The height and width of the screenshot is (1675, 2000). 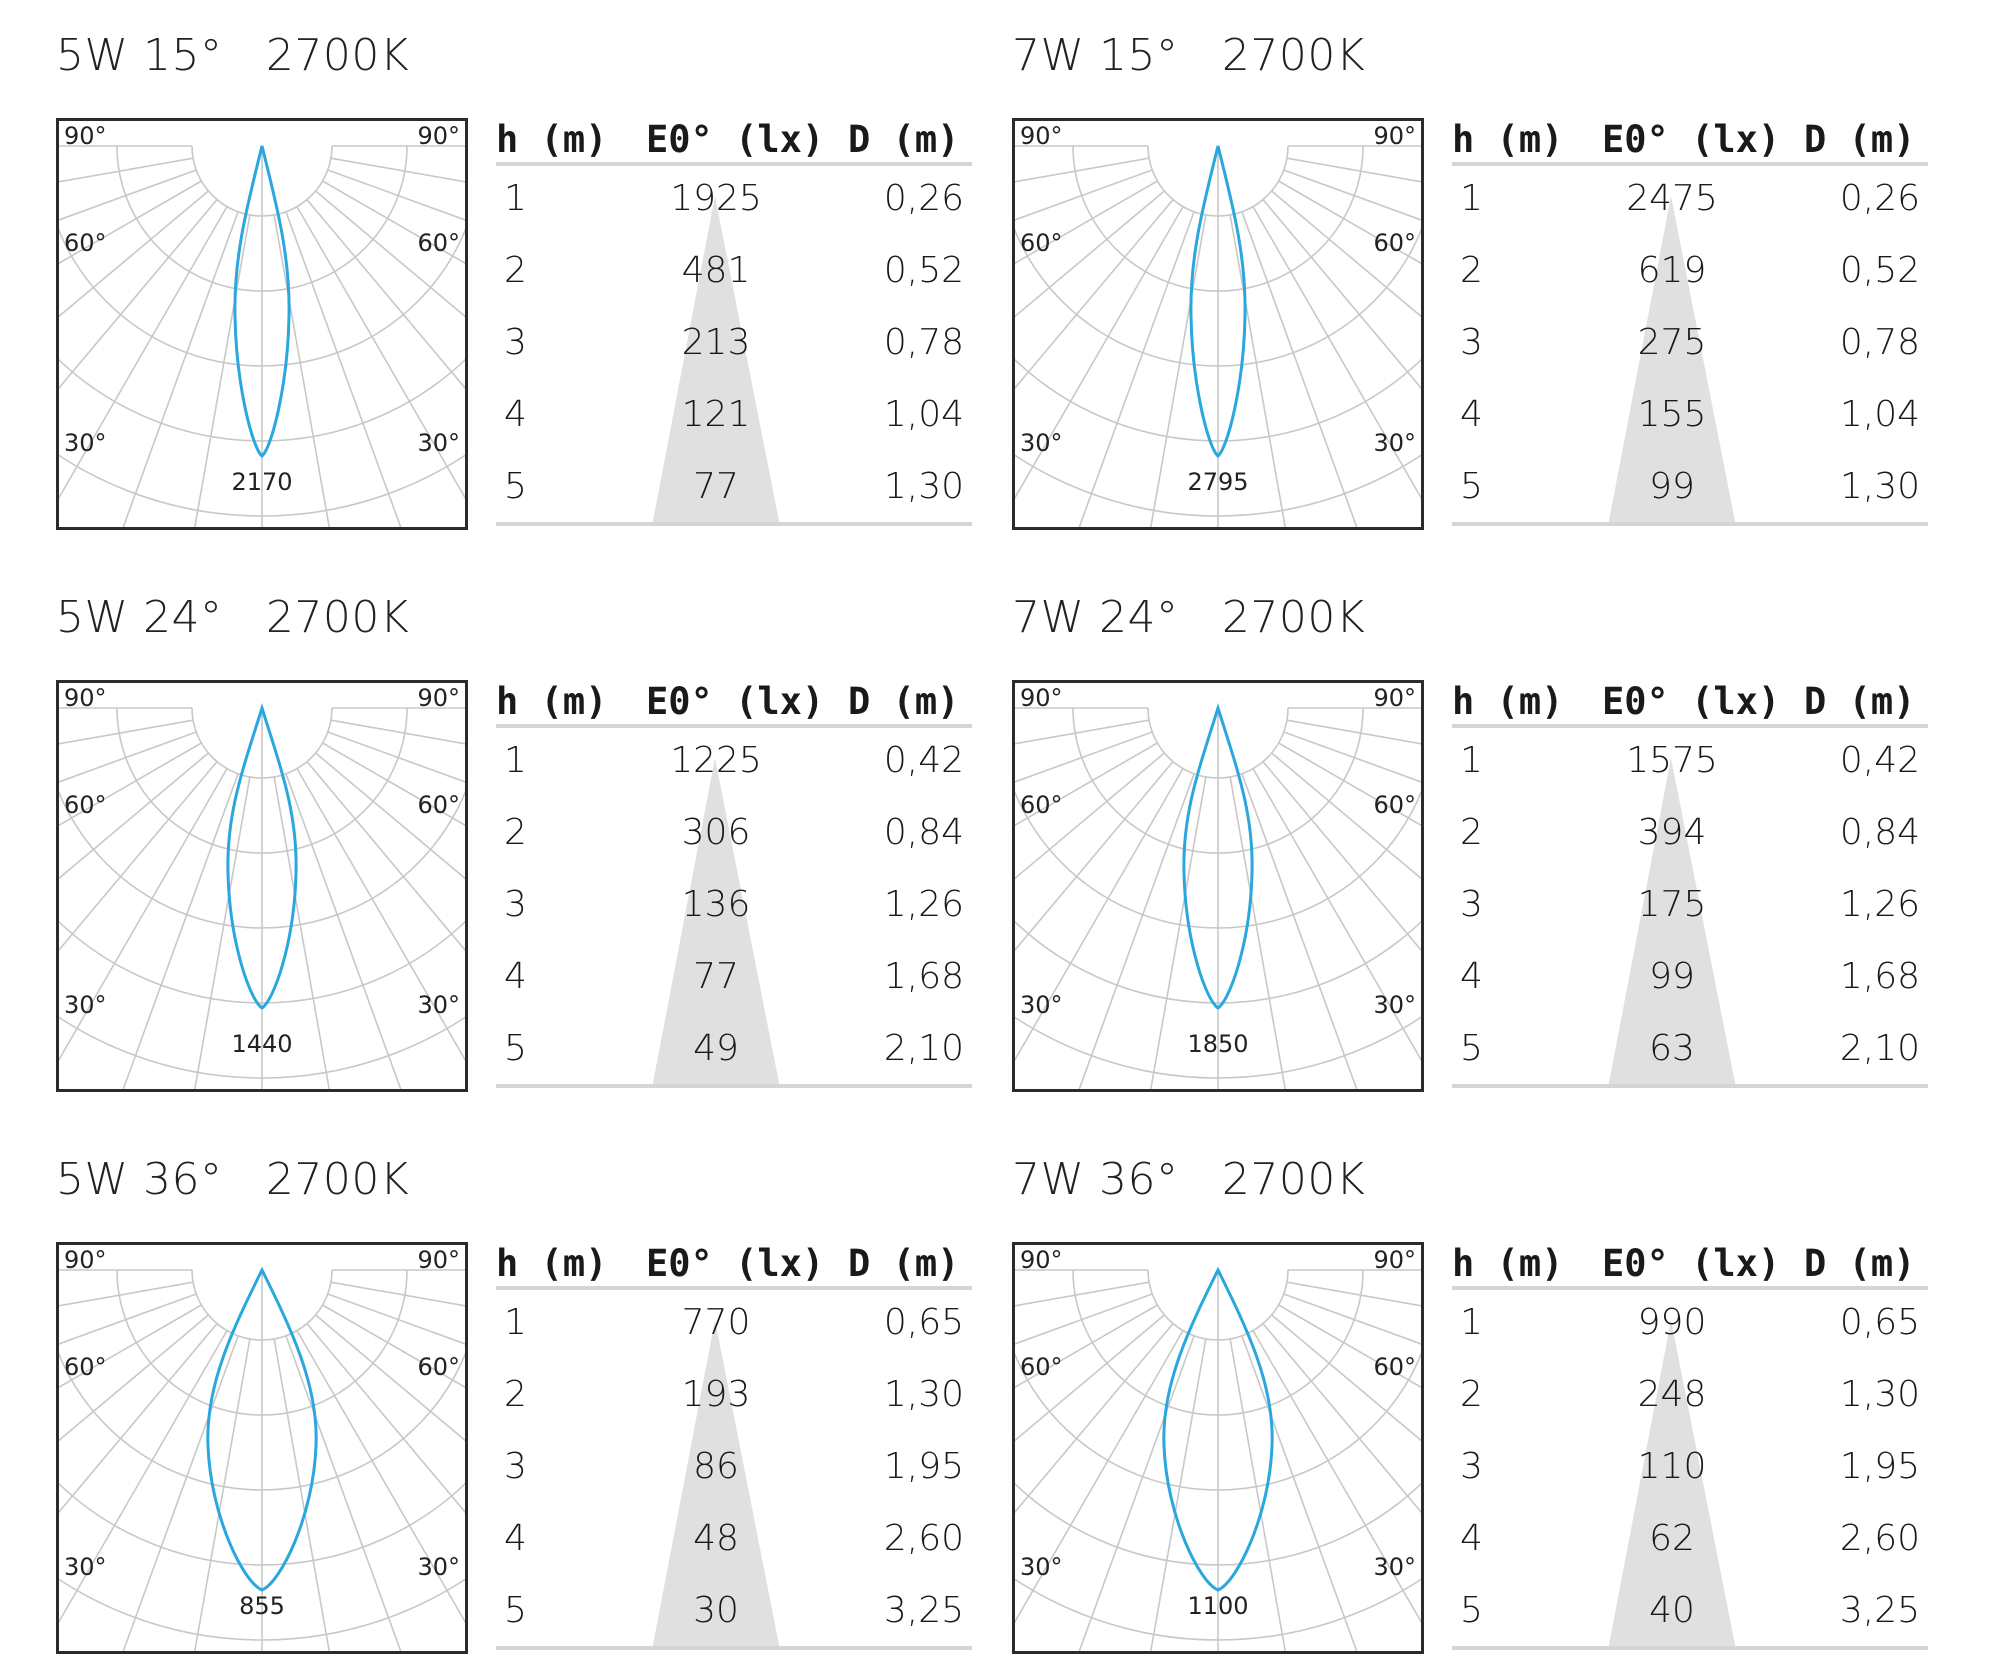 What do you see at coordinates (1189, 55) in the screenshot?
I see `panel-title: 7W 15° 2700K` at bounding box center [1189, 55].